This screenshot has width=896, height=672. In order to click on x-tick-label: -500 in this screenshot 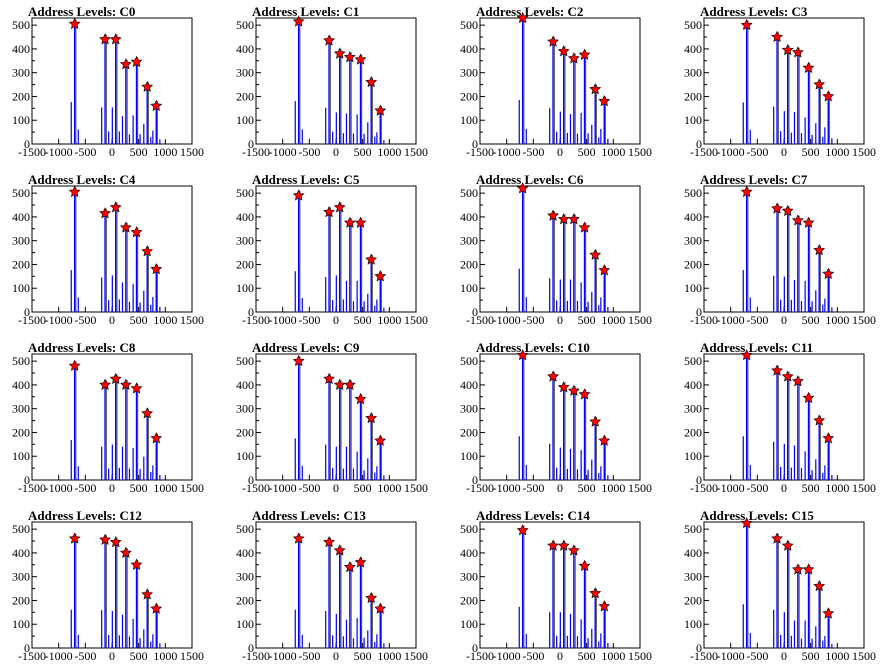, I will do `click(309, 152)`.